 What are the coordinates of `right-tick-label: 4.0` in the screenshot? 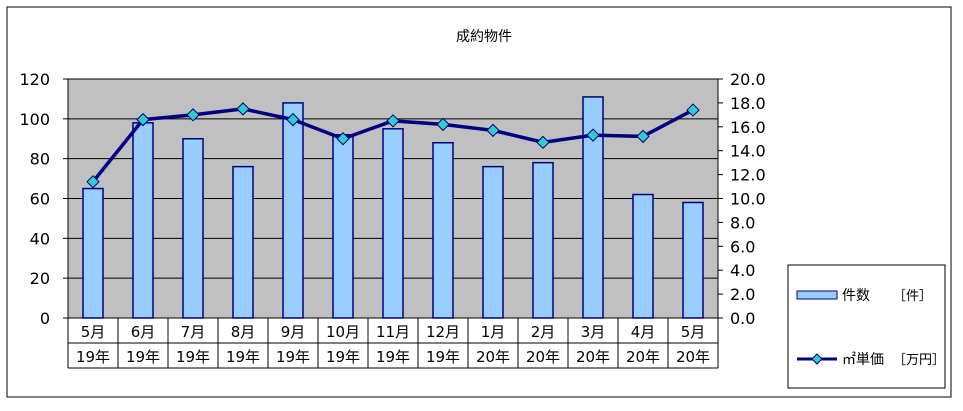 It's located at (742, 270).